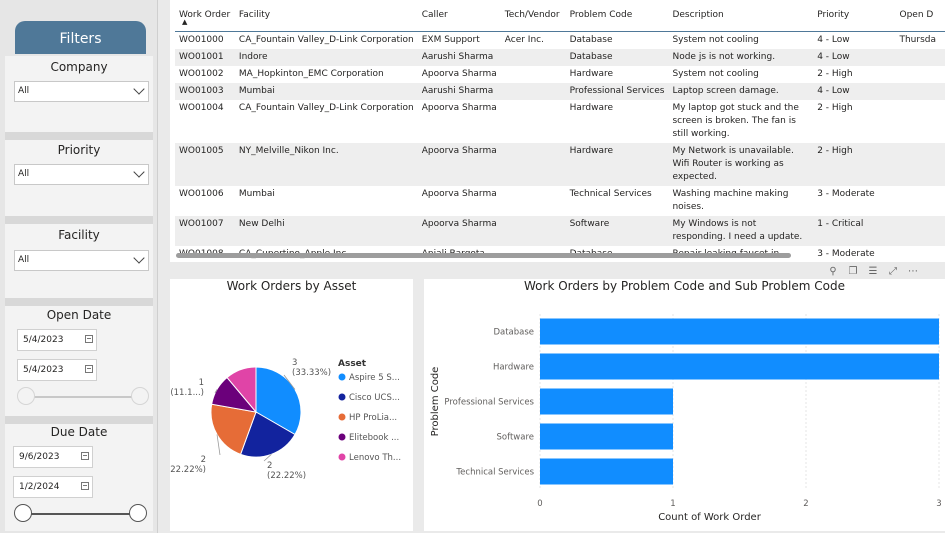  I want to click on priority-slicer: Priority All, so click(79, 178).